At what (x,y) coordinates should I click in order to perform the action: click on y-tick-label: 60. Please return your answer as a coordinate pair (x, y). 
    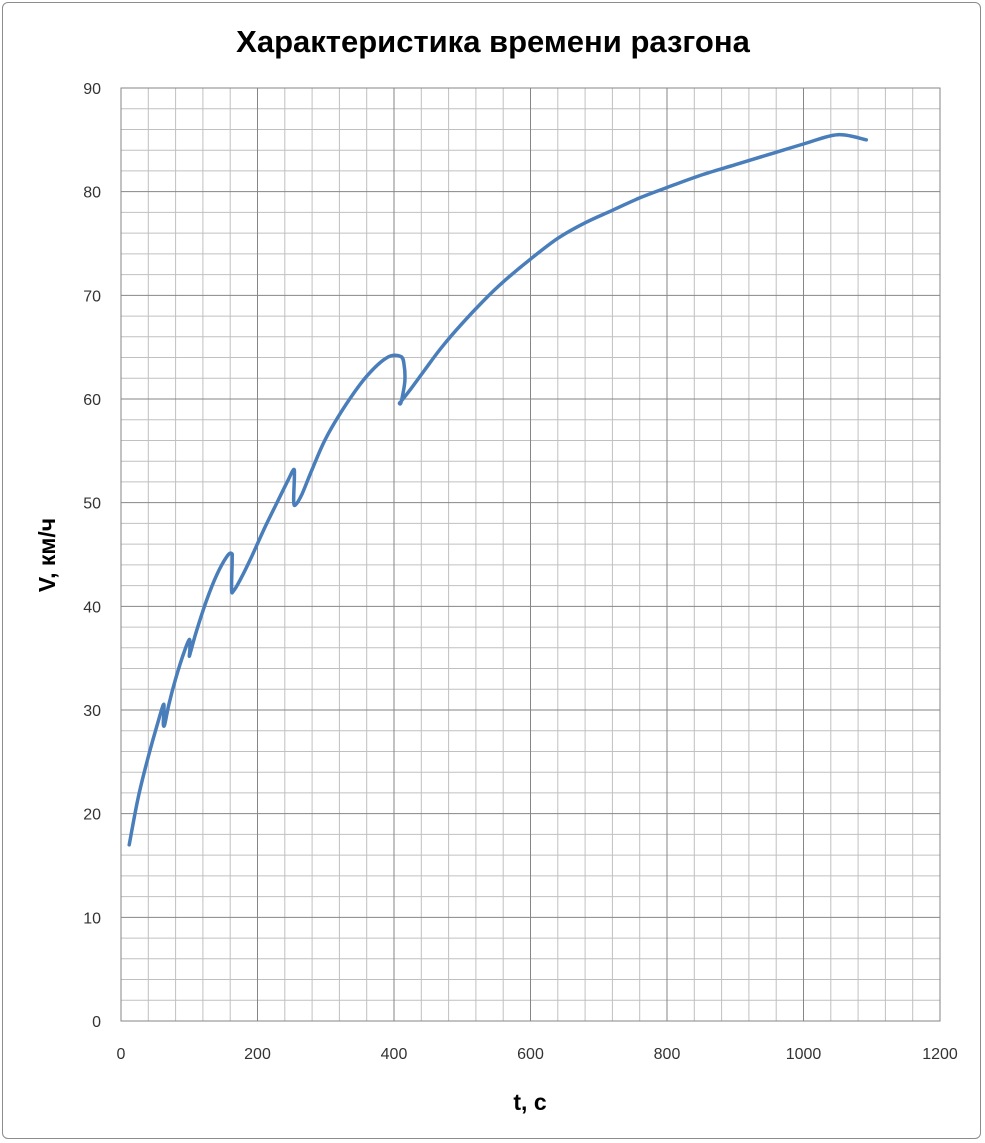
    Looking at the image, I should click on (92, 400).